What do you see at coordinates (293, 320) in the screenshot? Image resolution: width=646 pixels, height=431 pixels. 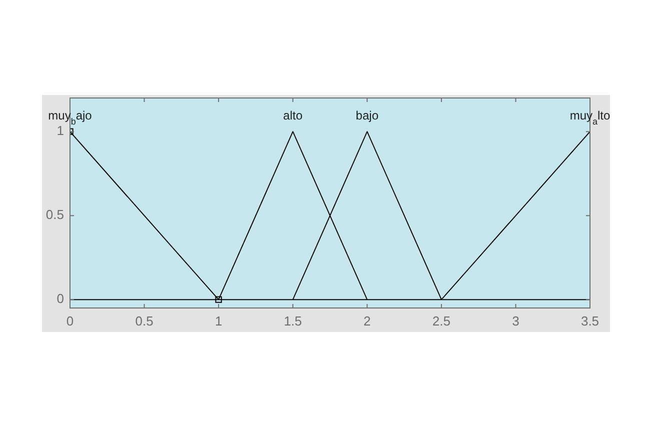 I see `x-tick-label: 1.5` at bounding box center [293, 320].